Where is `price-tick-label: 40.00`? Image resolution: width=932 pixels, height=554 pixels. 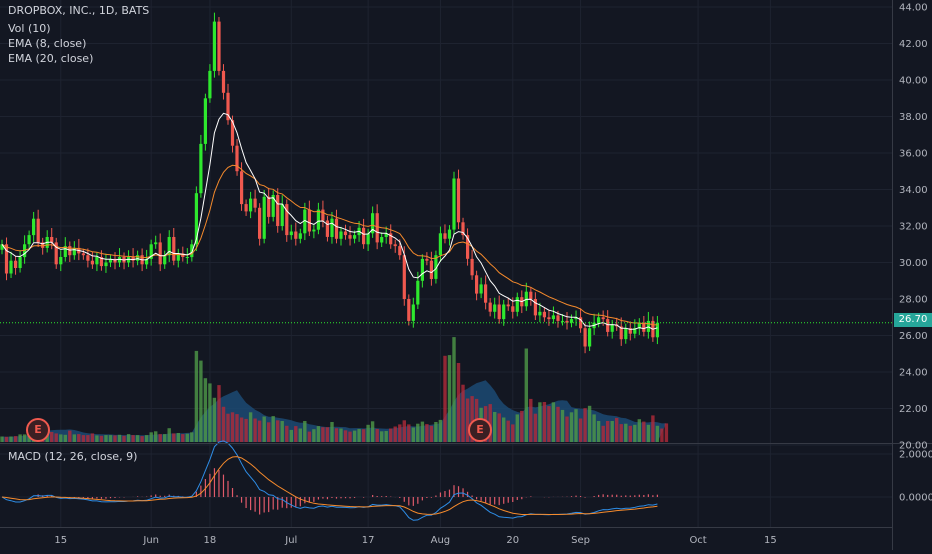 price-tick-label: 40.00 is located at coordinates (913, 81).